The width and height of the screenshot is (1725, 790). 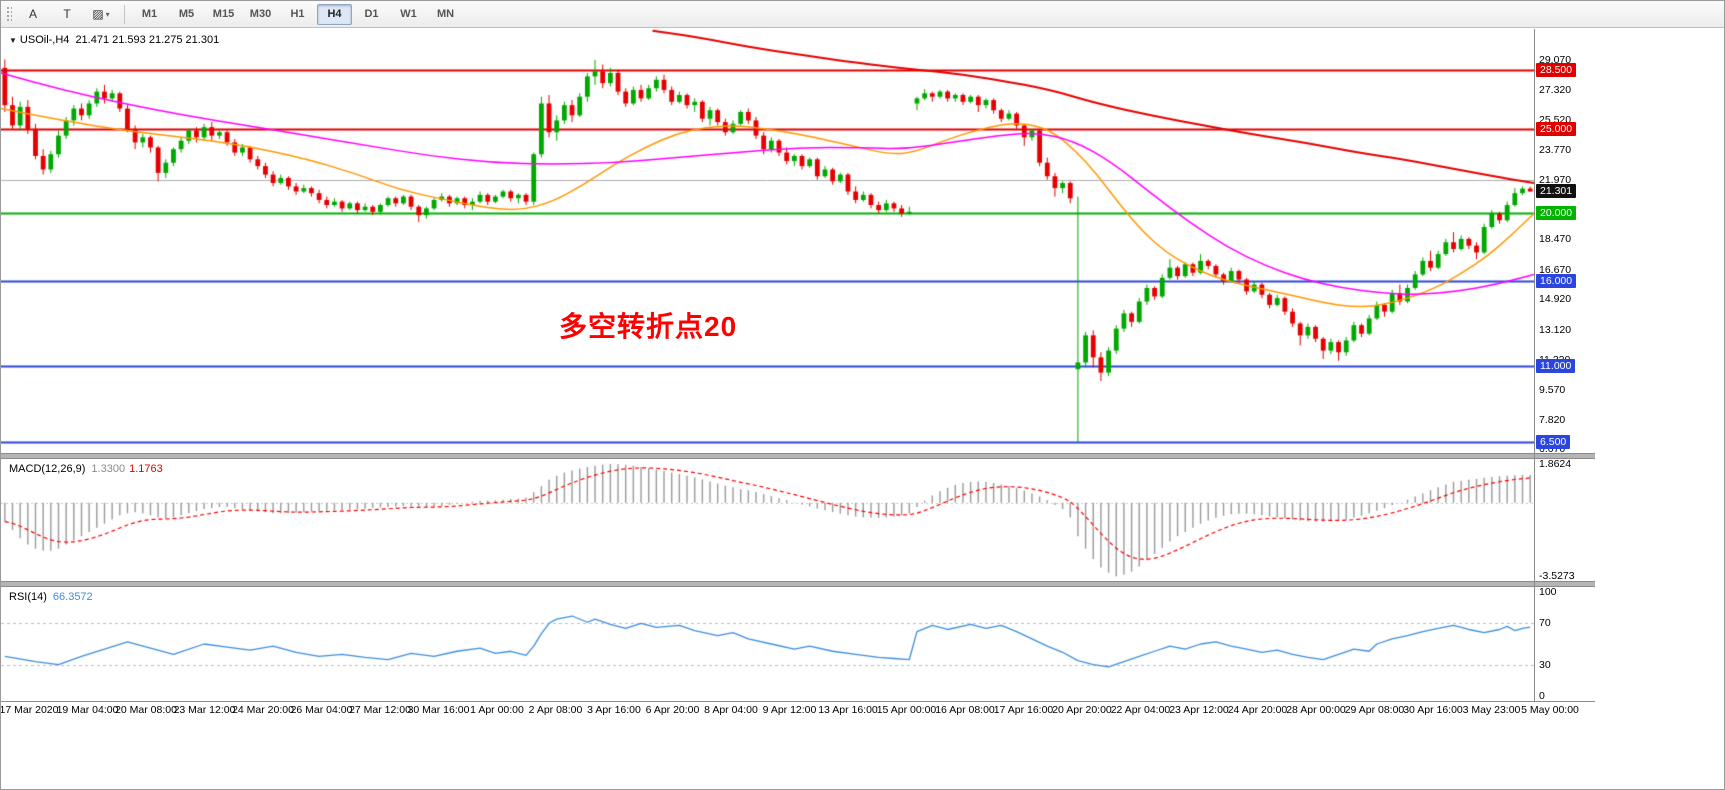 I want to click on time-axis-label: 24 Apr 20:00, so click(x=1257, y=710).